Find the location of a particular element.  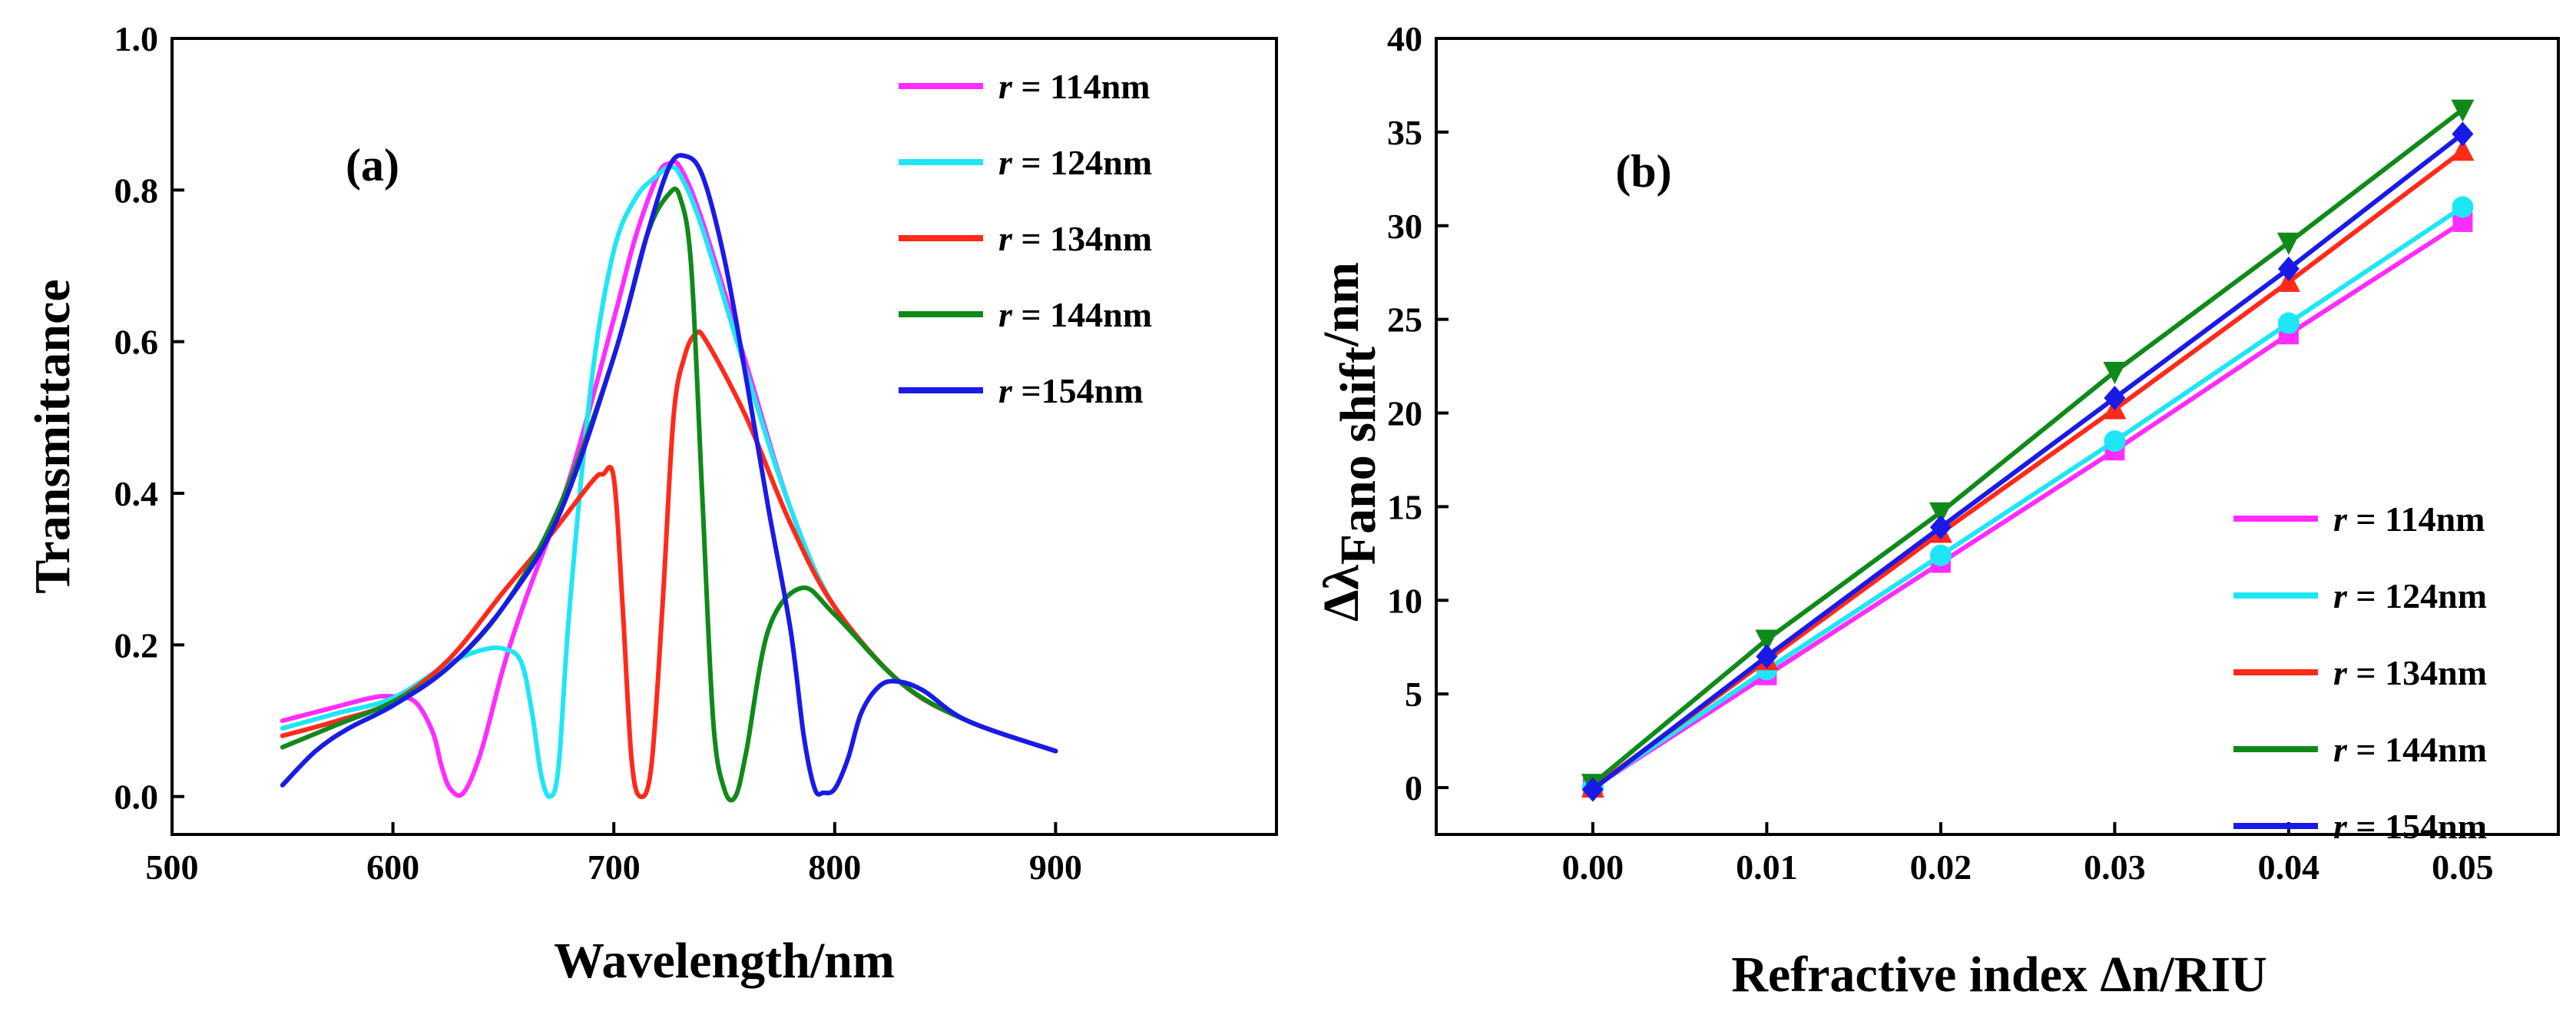

y-tick-label: 10 is located at coordinates (1404, 600).